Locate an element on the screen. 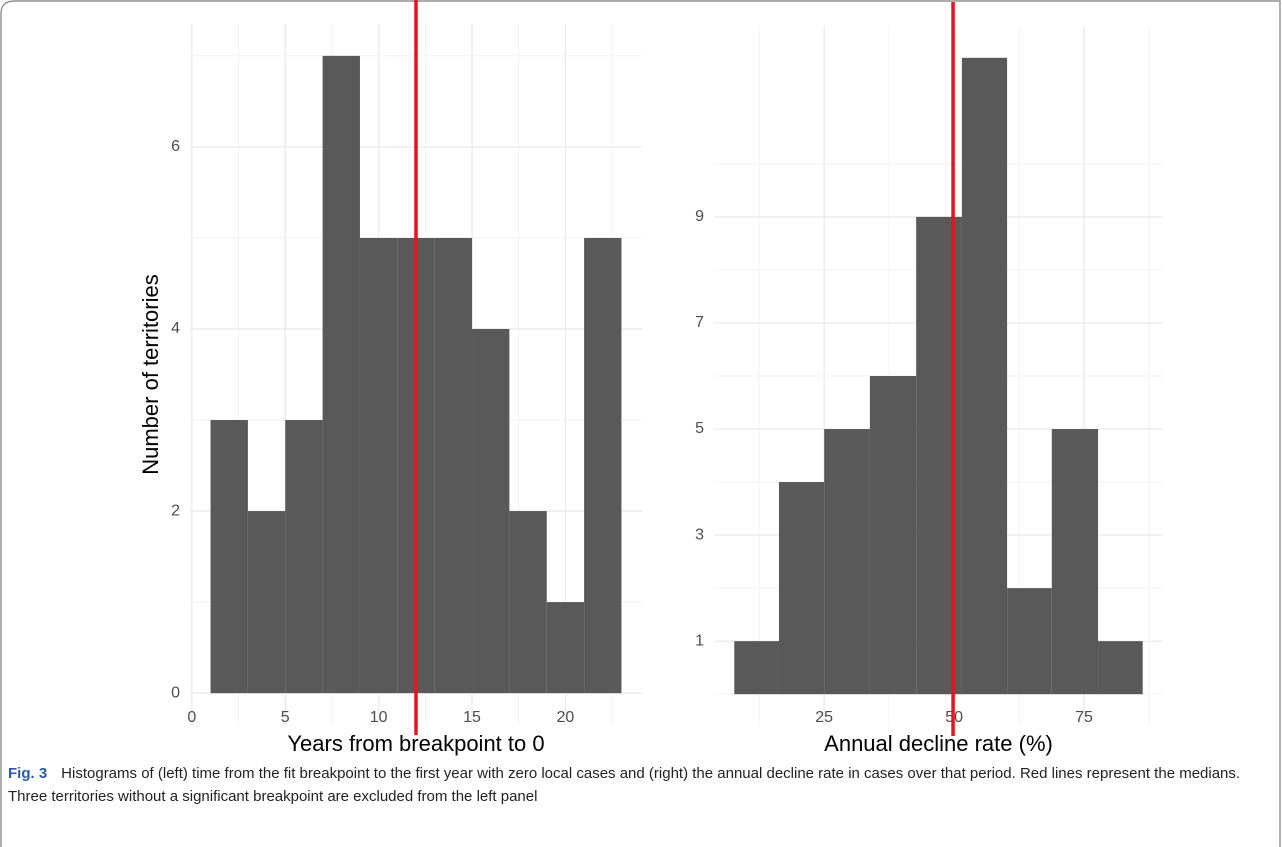 The width and height of the screenshot is (1282, 847). y-tick-label: 1 is located at coordinates (699, 640).